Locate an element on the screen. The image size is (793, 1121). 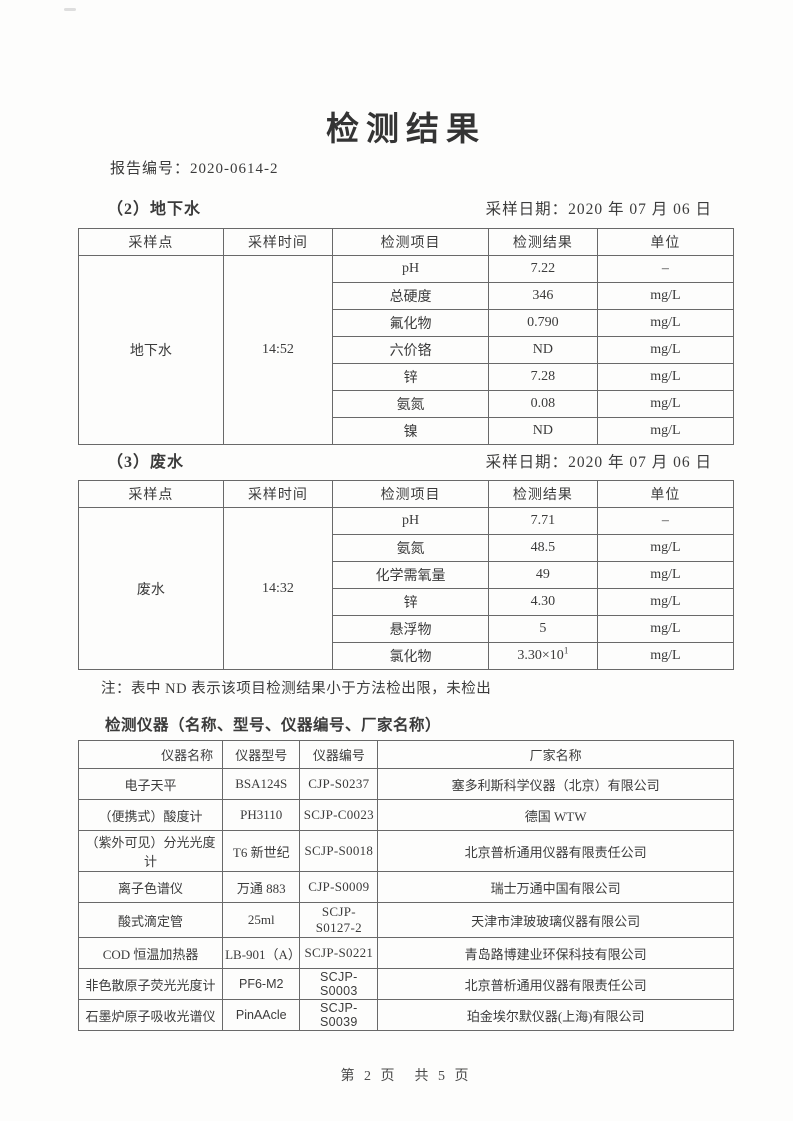
table-header-row: 仪器名称 仪器型号 仪器编号 厂家名称 is located at coordinates (405, 755).